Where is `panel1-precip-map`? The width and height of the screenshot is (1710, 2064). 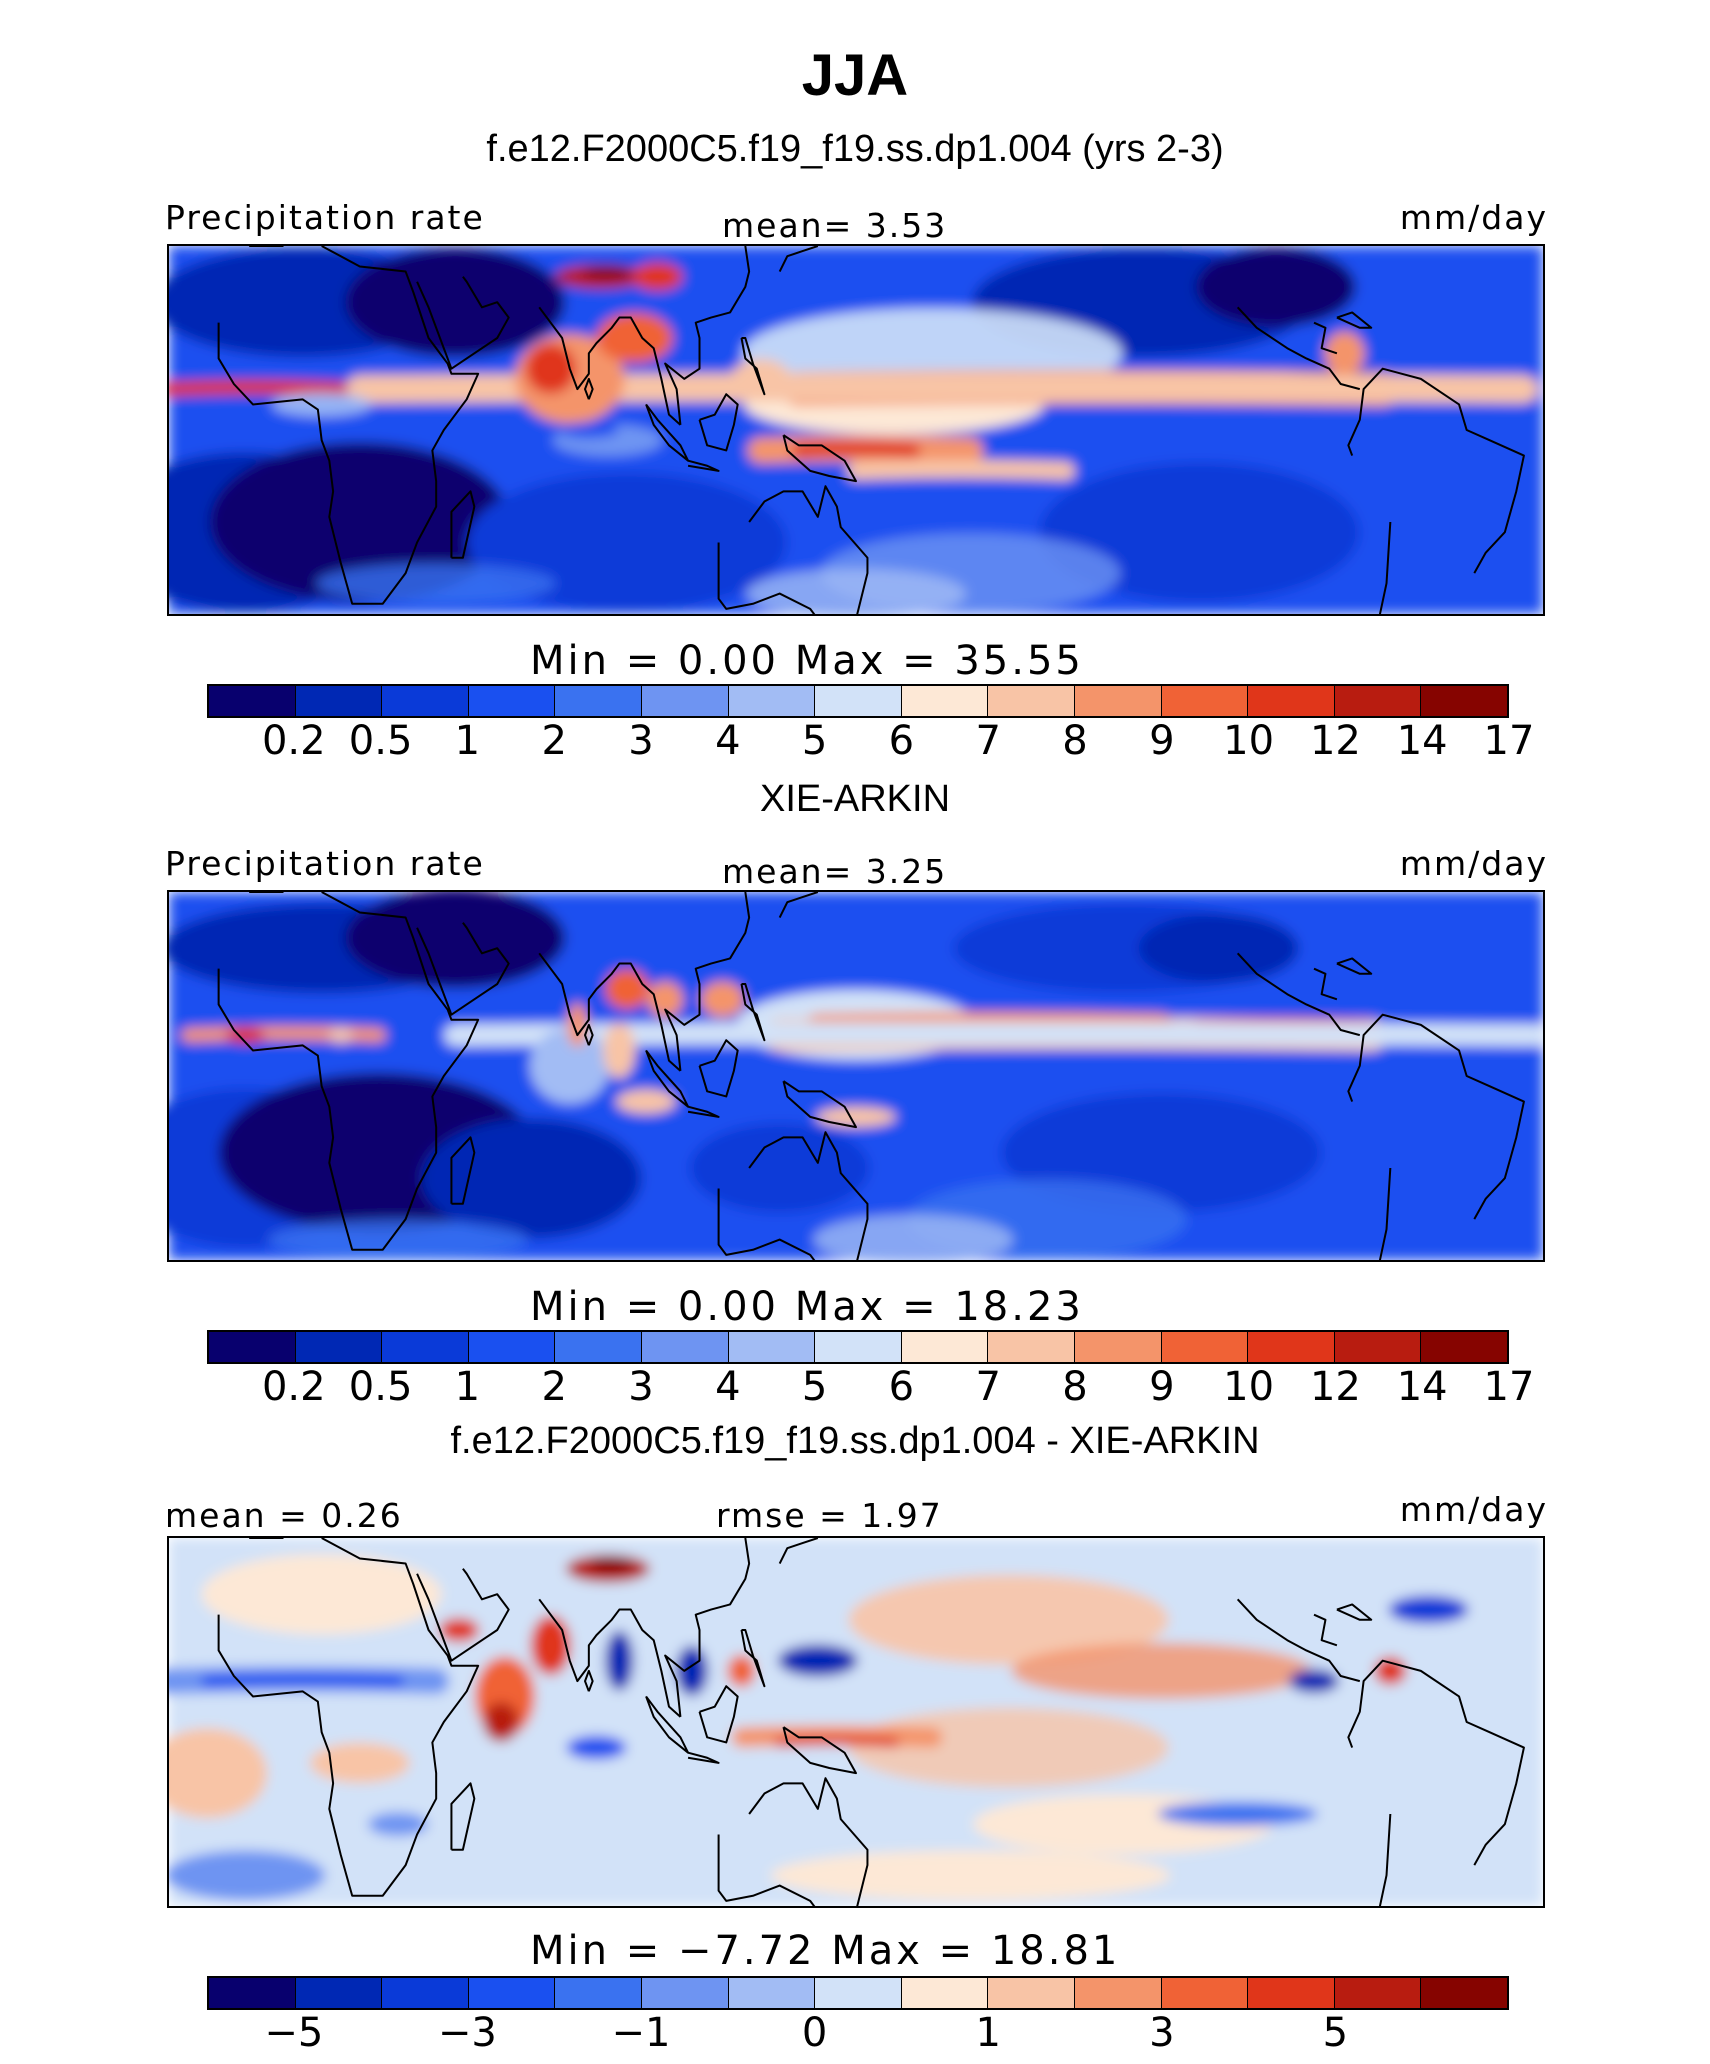 panel1-precip-map is located at coordinates (856, 430).